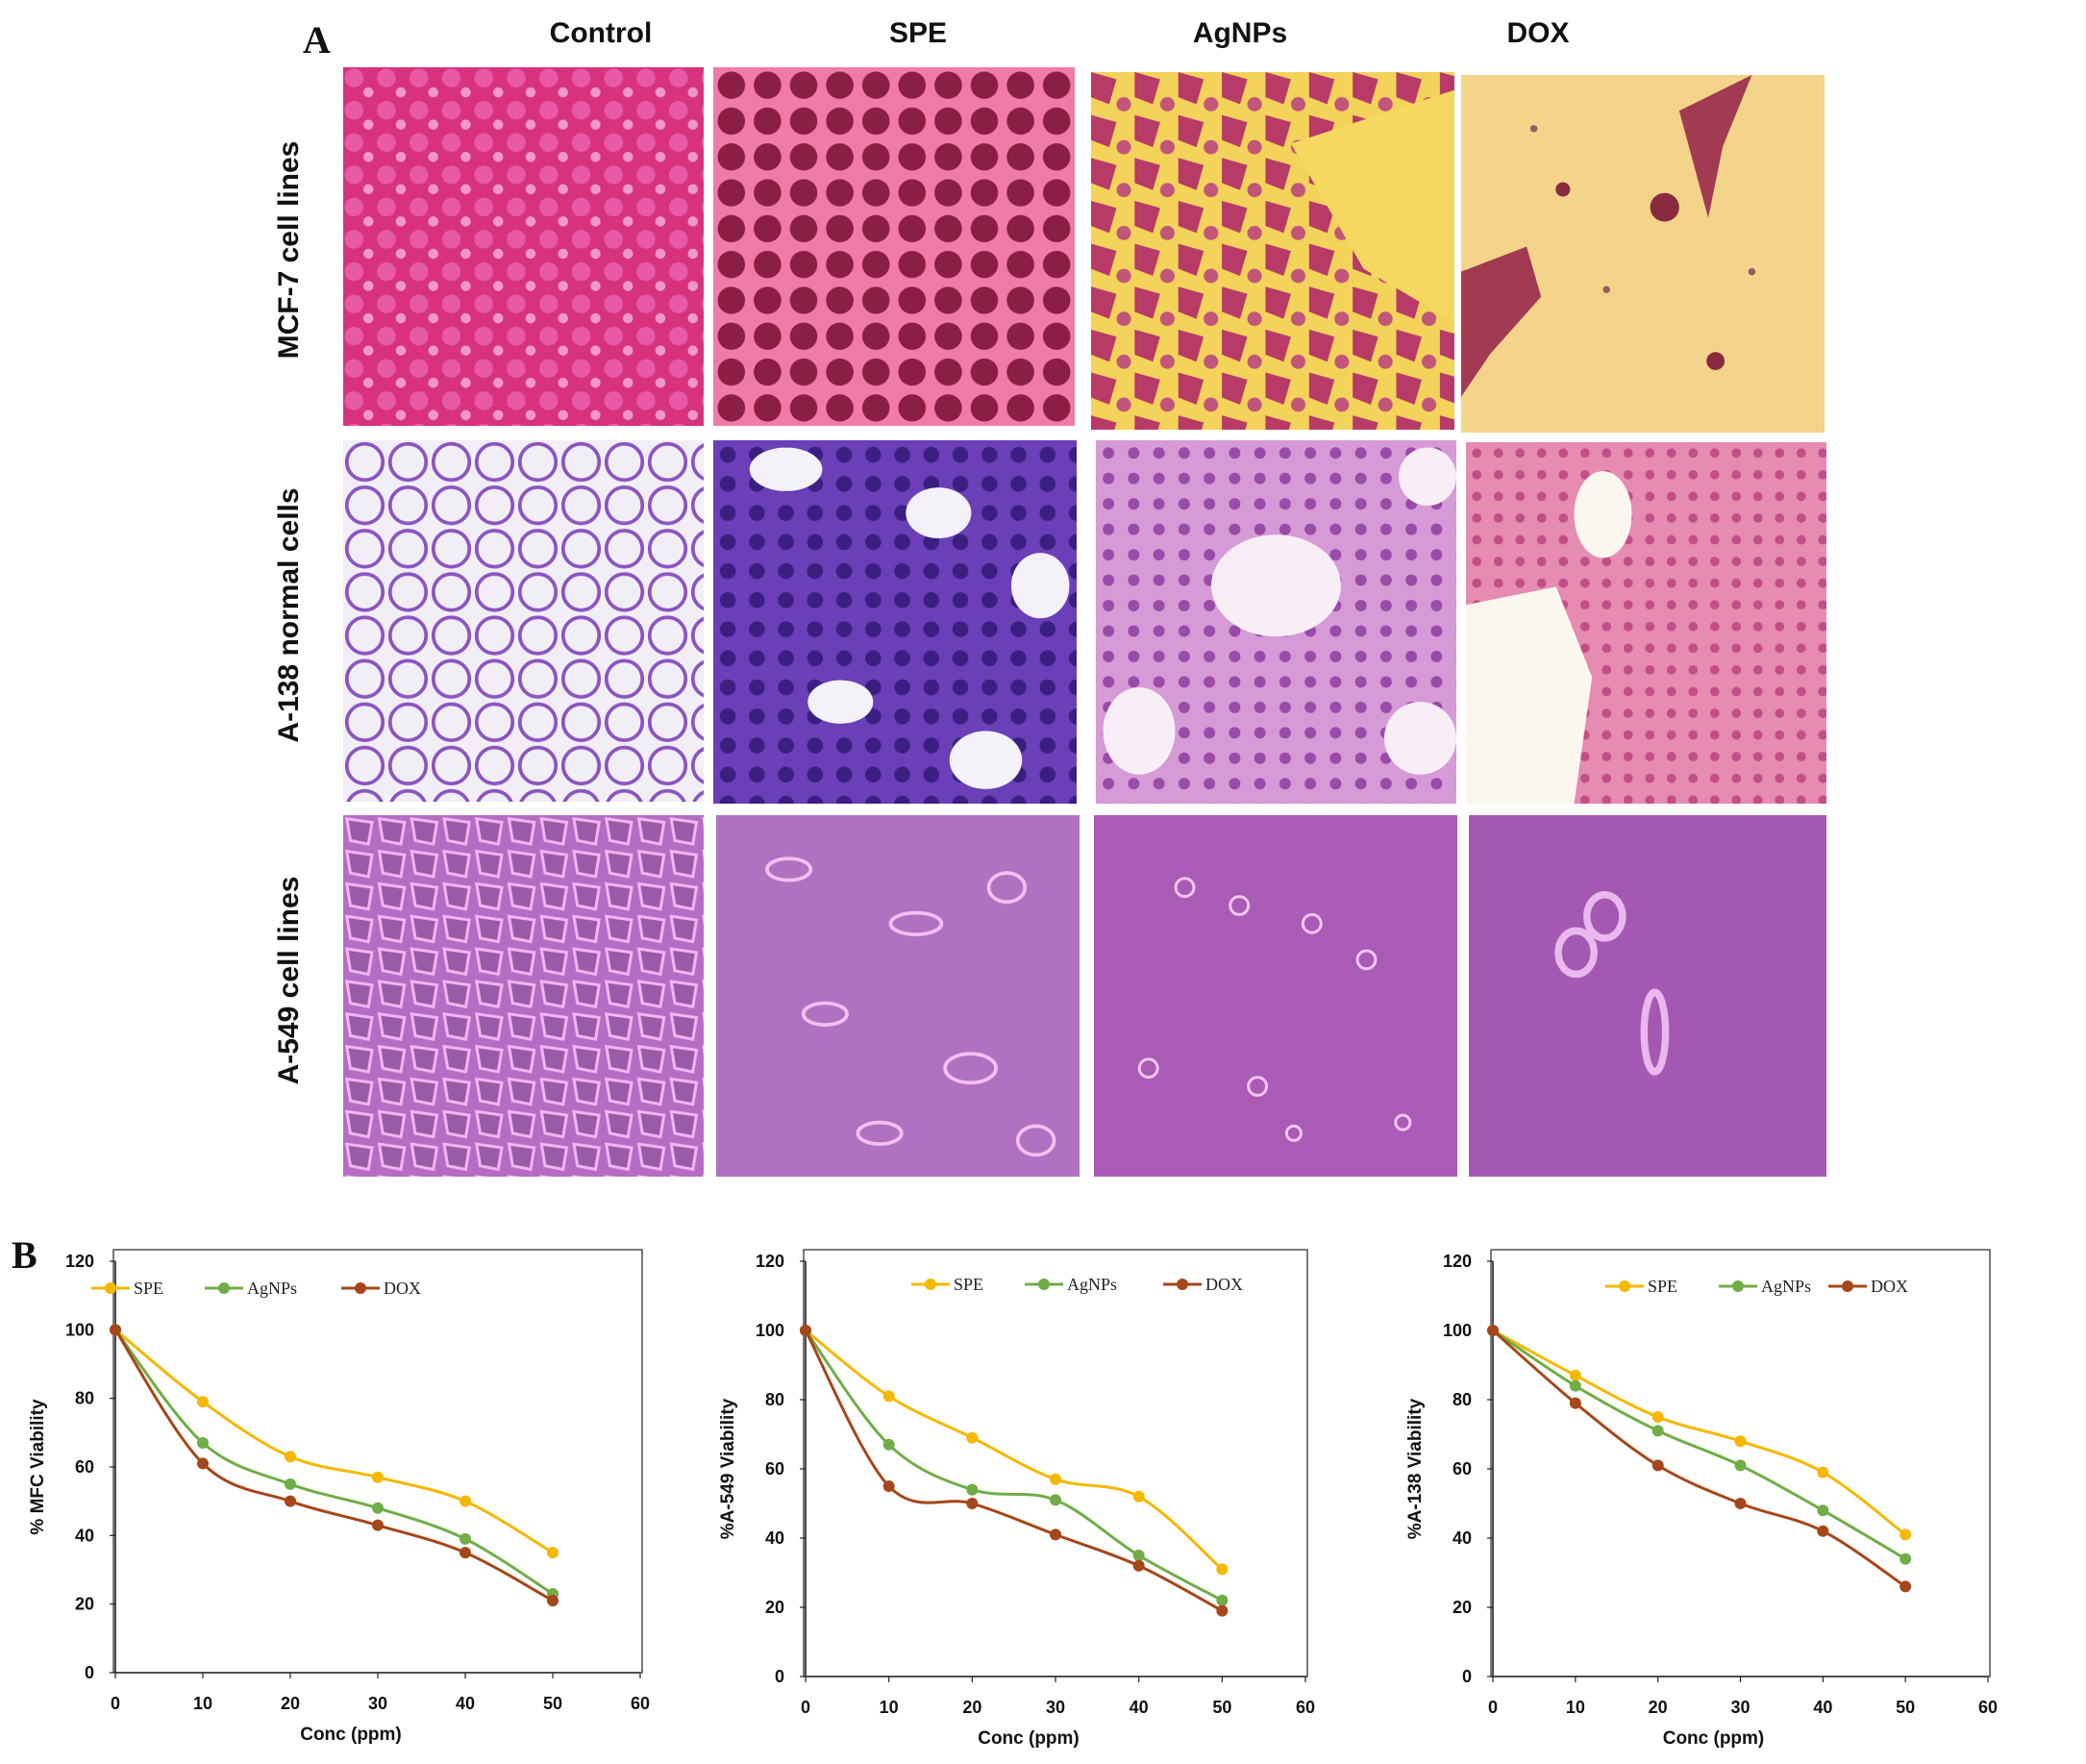  Describe the element at coordinates (1647, 996) in the screenshot. I see `micrograph-a549-dox` at that location.